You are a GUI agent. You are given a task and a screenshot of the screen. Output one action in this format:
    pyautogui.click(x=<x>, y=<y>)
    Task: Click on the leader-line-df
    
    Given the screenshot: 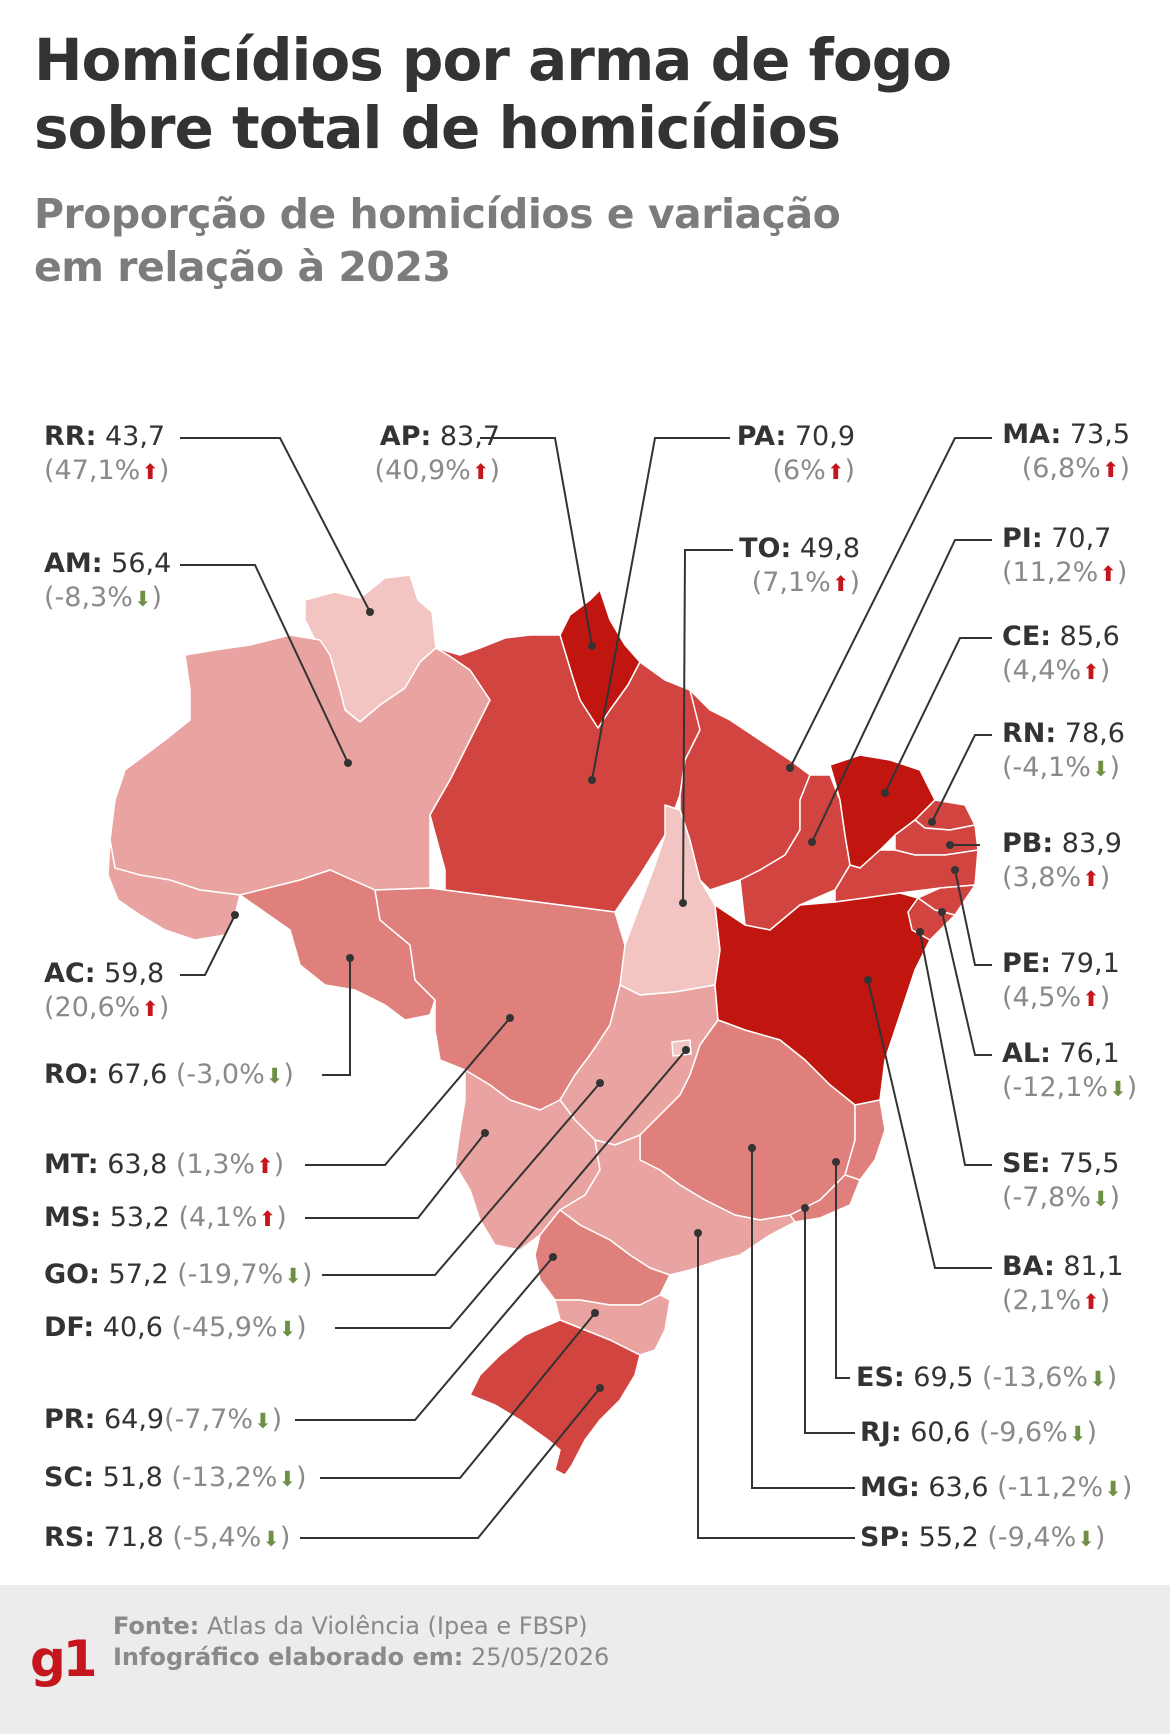 What is the action you would take?
    pyautogui.click(x=511, y=1189)
    